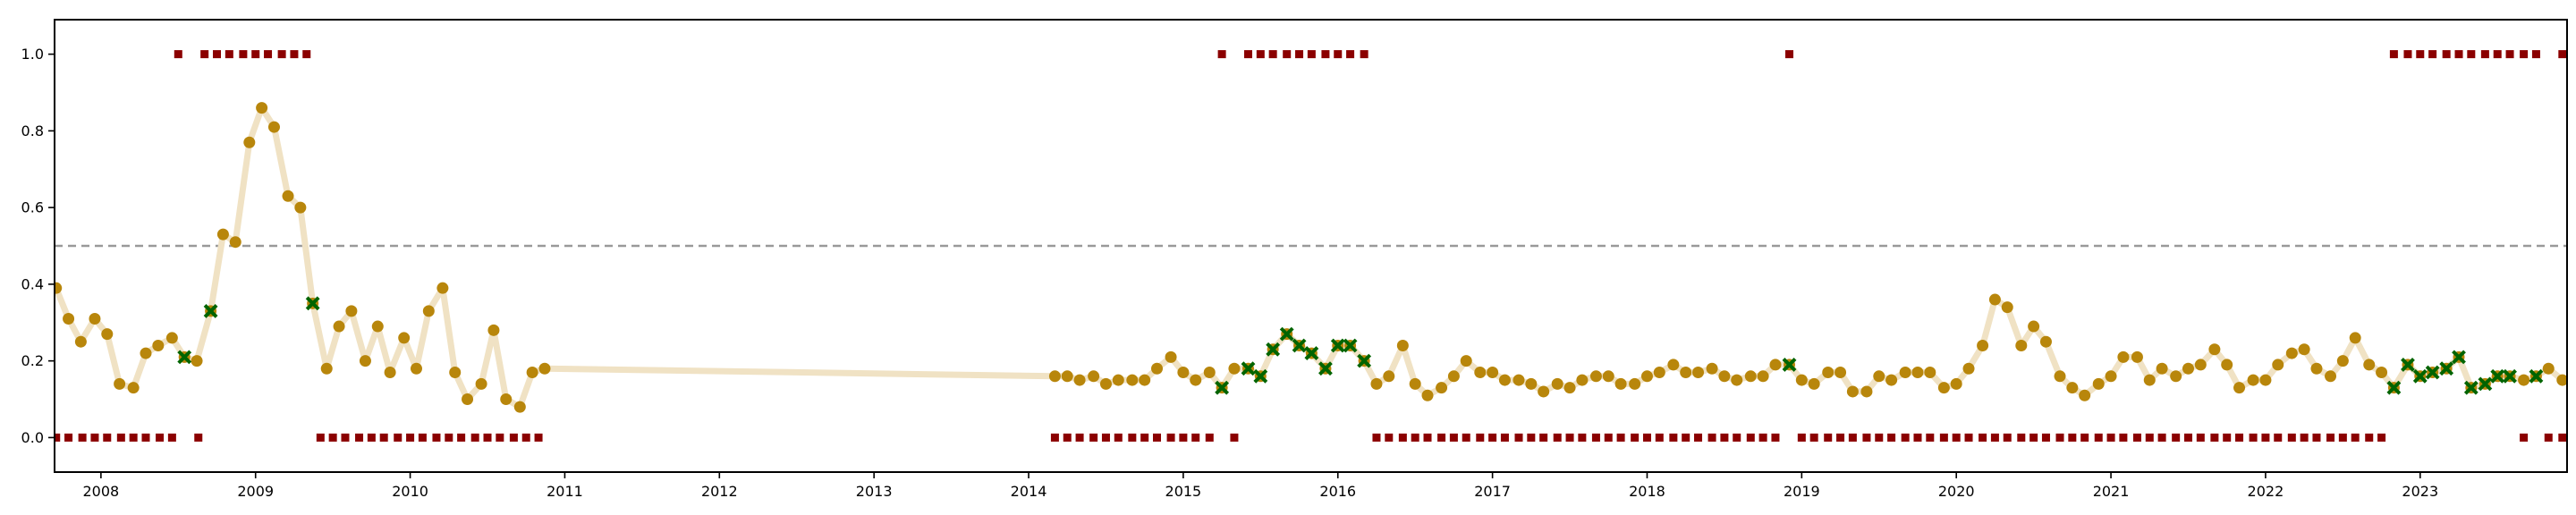 This screenshot has height=515, width=2576. I want to click on x-tick-label-2: 2010, so click(410, 491).